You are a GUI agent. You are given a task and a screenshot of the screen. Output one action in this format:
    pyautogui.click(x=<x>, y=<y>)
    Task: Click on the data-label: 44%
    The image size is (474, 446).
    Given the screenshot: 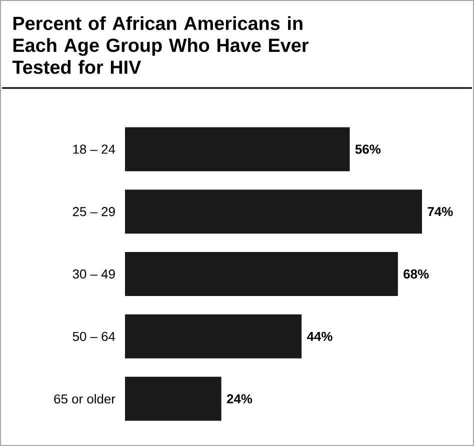 What is the action you would take?
    pyautogui.click(x=319, y=336)
    